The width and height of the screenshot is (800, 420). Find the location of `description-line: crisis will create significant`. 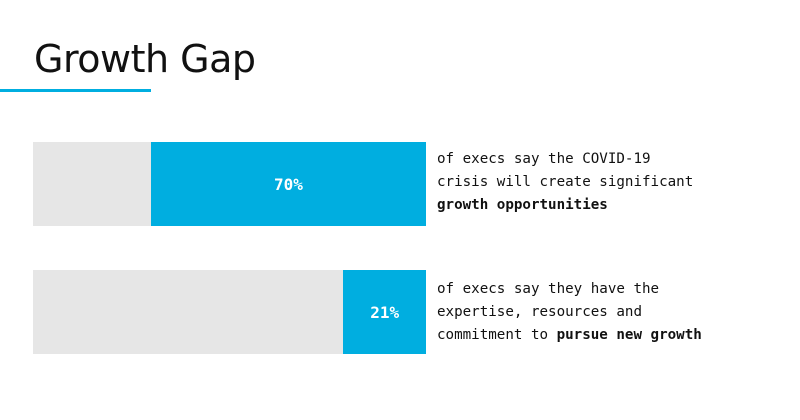

description-line: crisis will create significant is located at coordinates (612, 182).